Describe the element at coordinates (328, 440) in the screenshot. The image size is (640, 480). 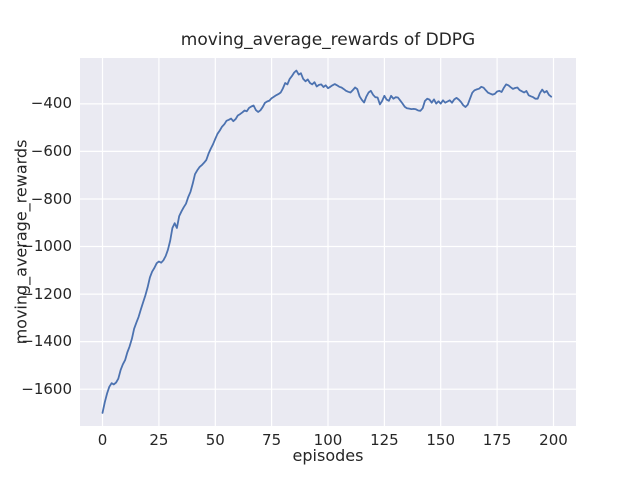
I see `x-tick-label: 100` at that location.